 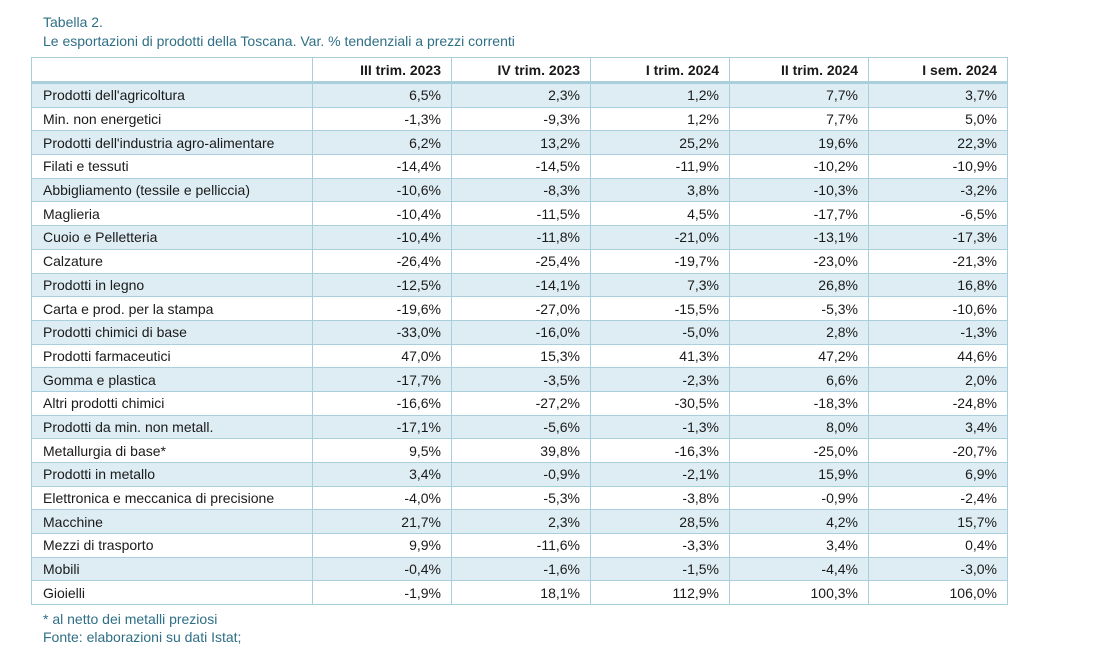 I want to click on row-label-cell: Min. non energetici, so click(x=172, y=119).